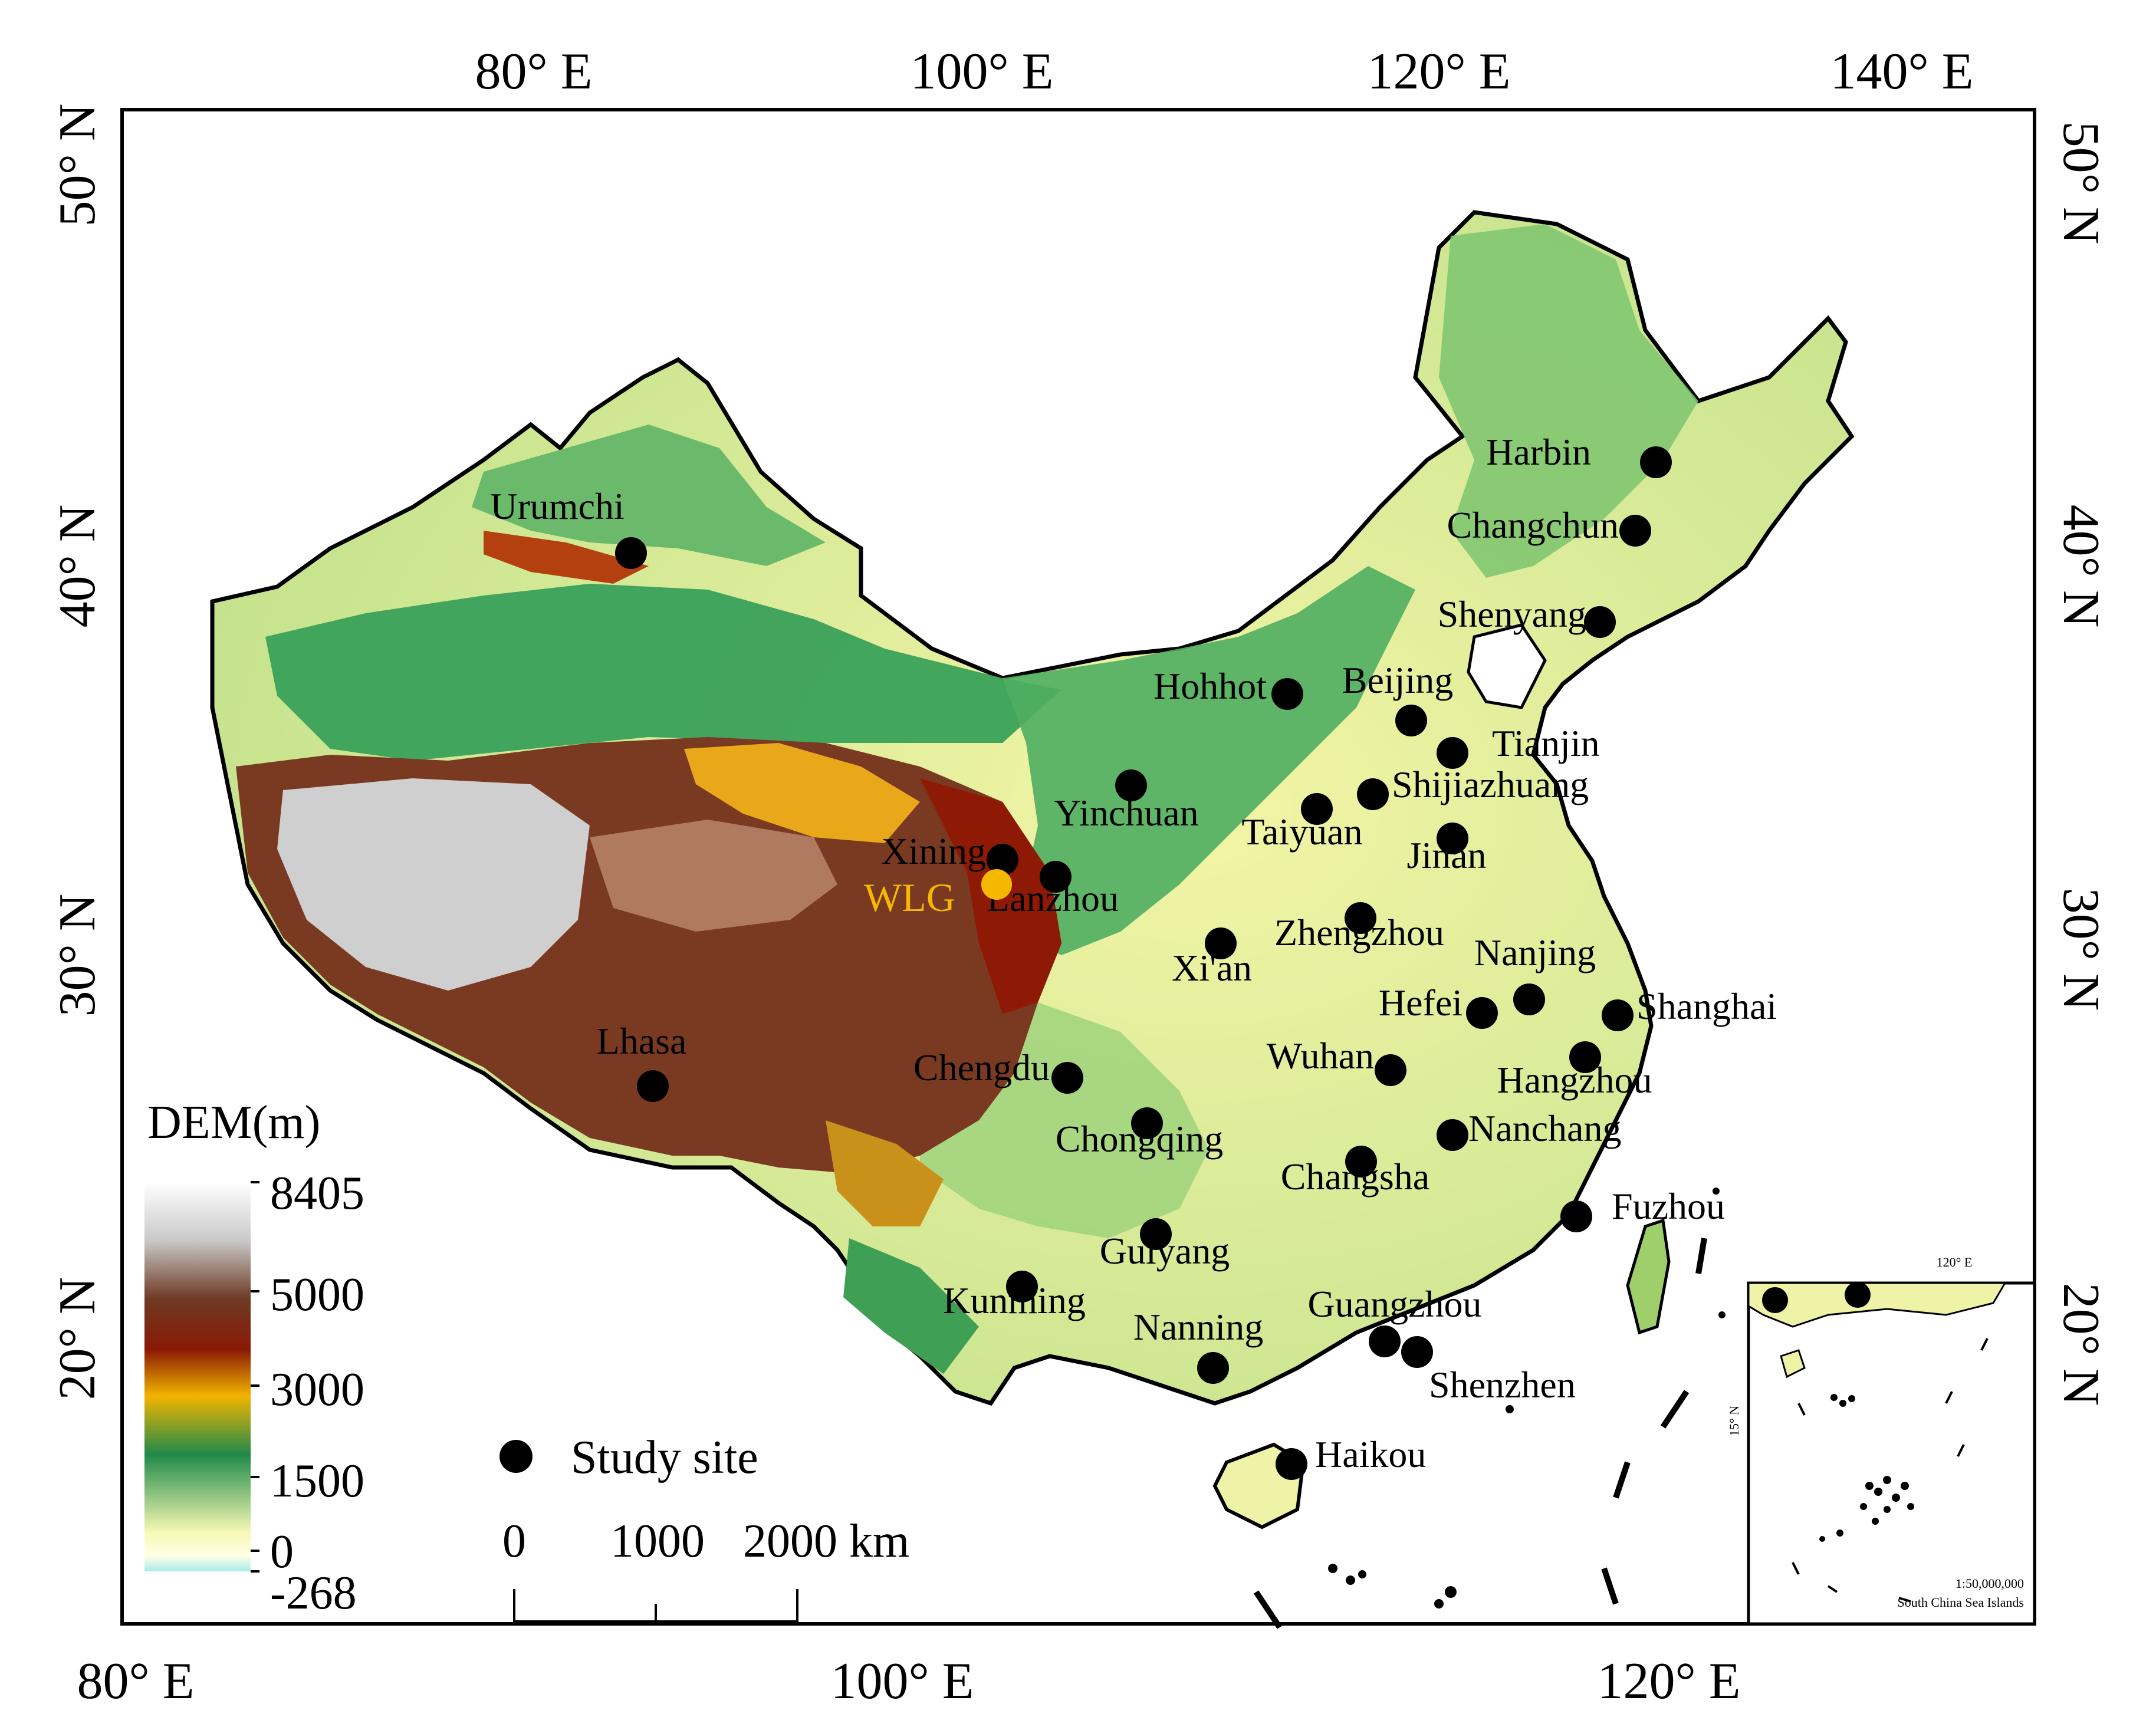 This screenshot has width=2156, height=1717. What do you see at coordinates (642, 1041) in the screenshot?
I see `site-label-lhasa: Lhasa` at bounding box center [642, 1041].